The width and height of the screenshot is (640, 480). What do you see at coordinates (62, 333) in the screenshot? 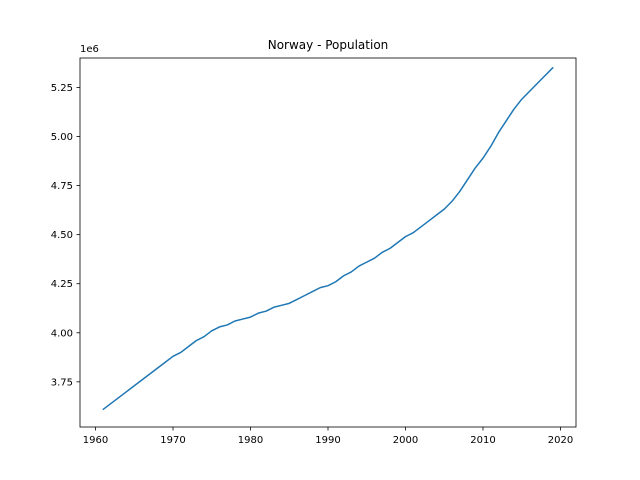
I see `y-tick-label: 4.00` at bounding box center [62, 333].